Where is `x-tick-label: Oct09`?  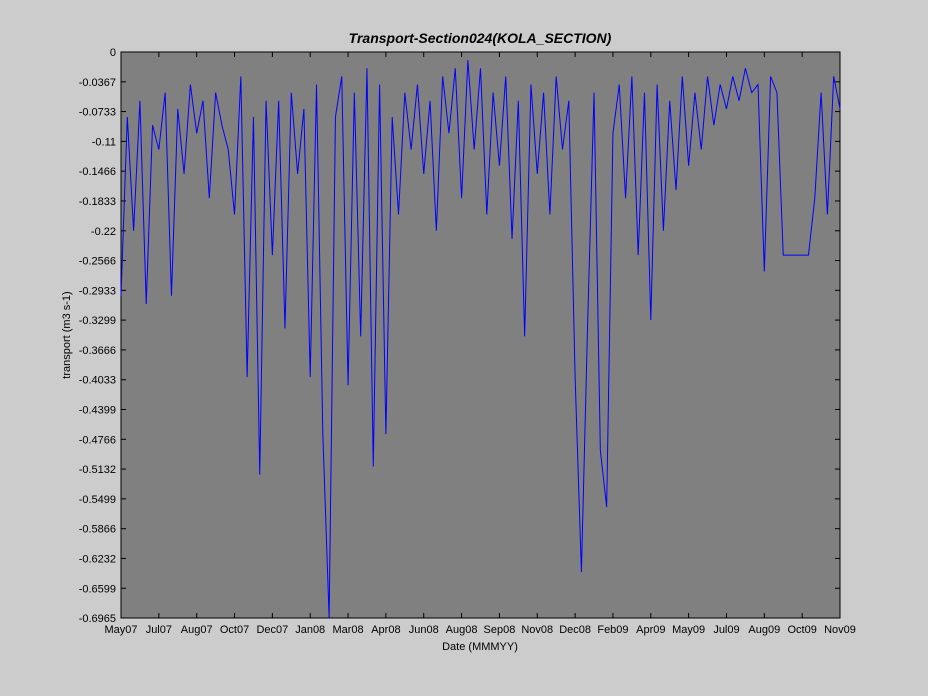 x-tick-label: Oct09 is located at coordinates (801, 630).